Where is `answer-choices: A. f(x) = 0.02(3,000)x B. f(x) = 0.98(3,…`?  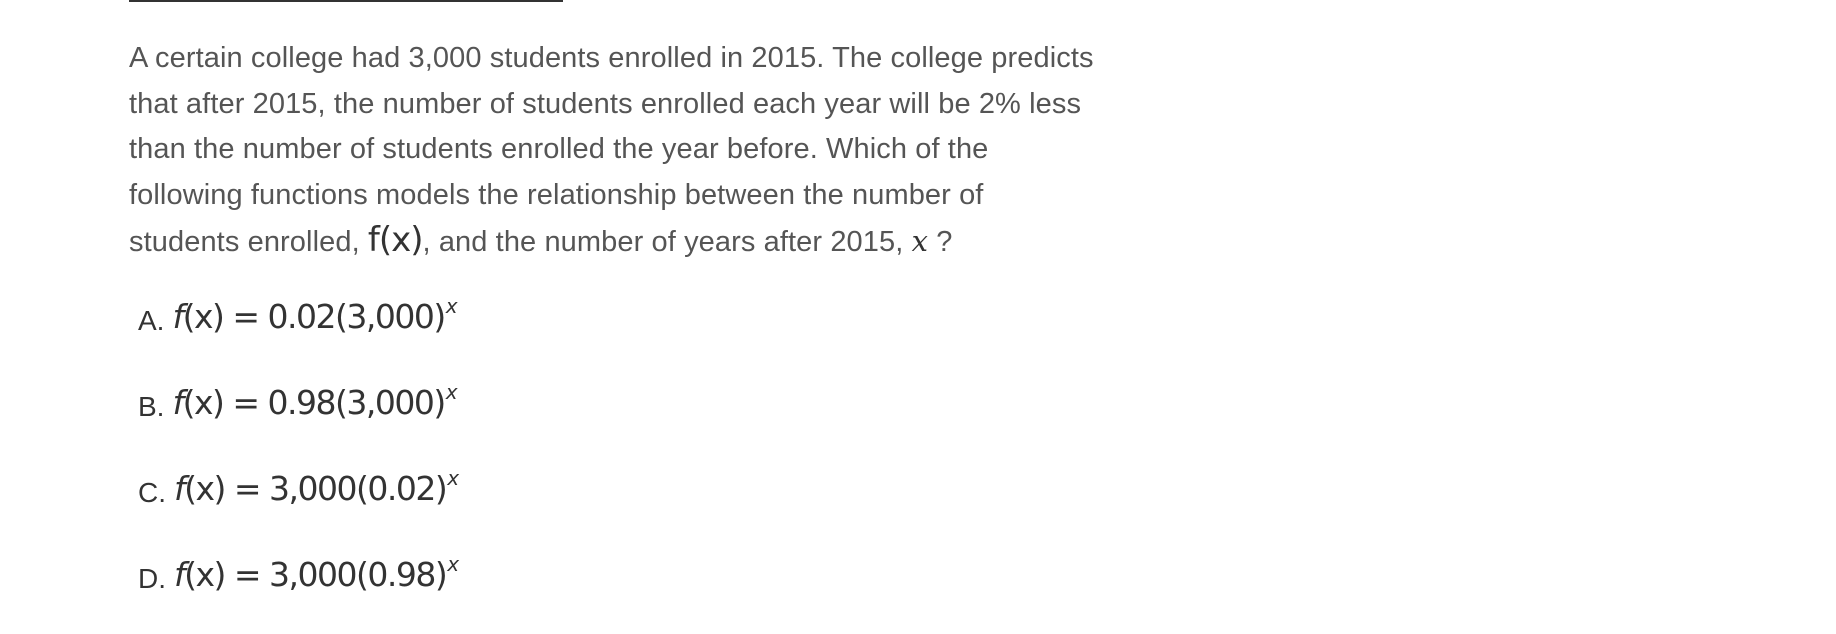 answer-choices: A. f(x) = 0.02(3,000)x B. f(x) = 0.98(3,… is located at coordinates (298, 462).